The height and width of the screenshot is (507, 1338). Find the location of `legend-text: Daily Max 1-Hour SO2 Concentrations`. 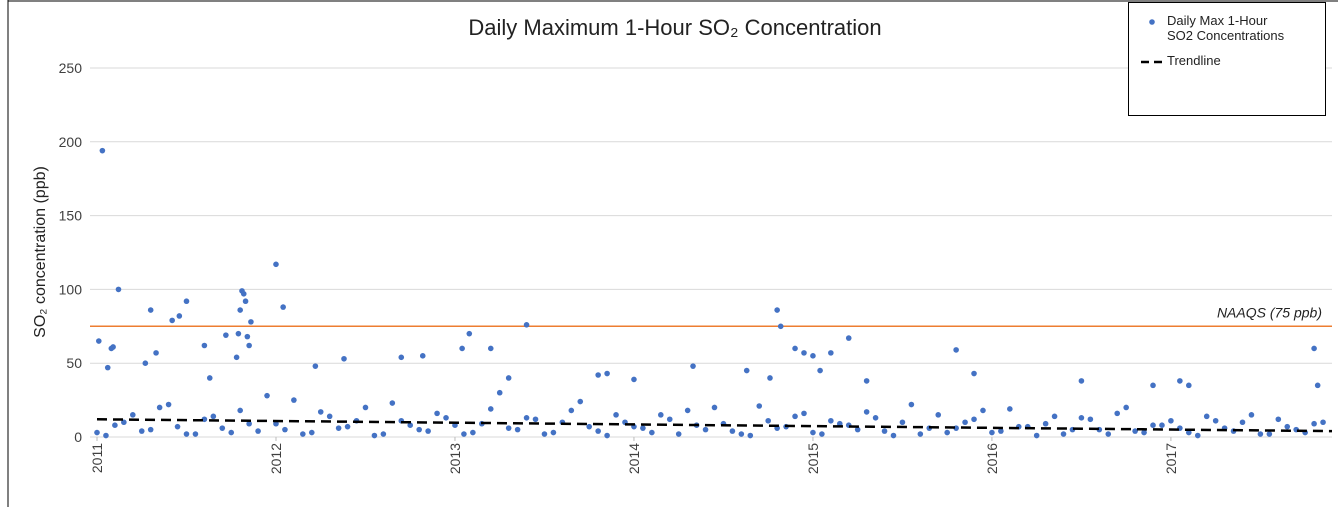

legend-text: Daily Max 1-Hour SO2 Concentrations is located at coordinates (1226, 28).